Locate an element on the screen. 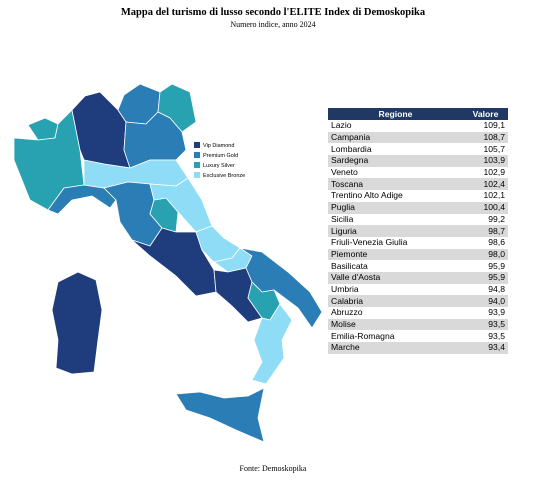  table-row: Calabria 94,0 is located at coordinates (418, 301).